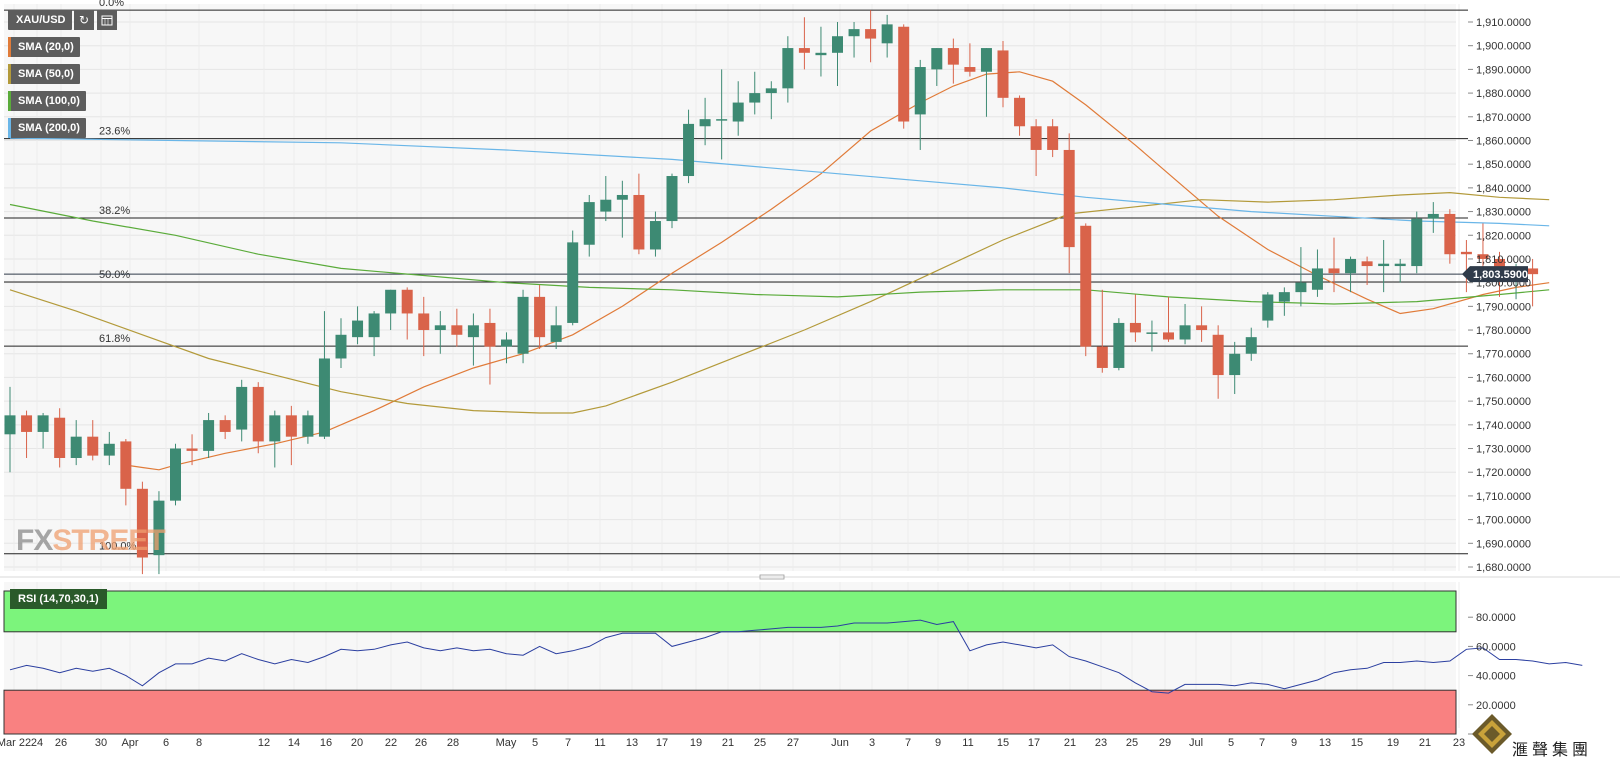  Describe the element at coordinates (58, 599) in the screenshot. I see `rsi-tag: RSI (14,70,30,1)` at that location.